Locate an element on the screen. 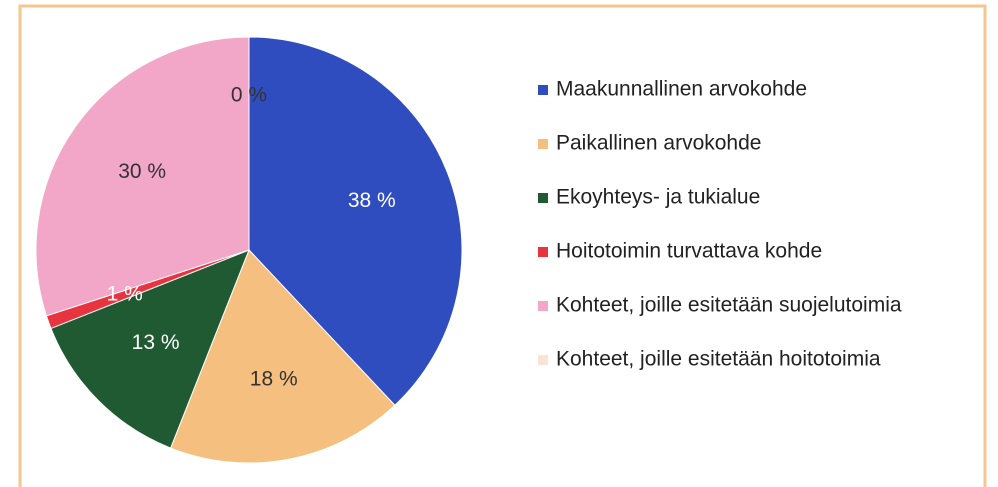  data-label: 0 % is located at coordinates (249, 94).